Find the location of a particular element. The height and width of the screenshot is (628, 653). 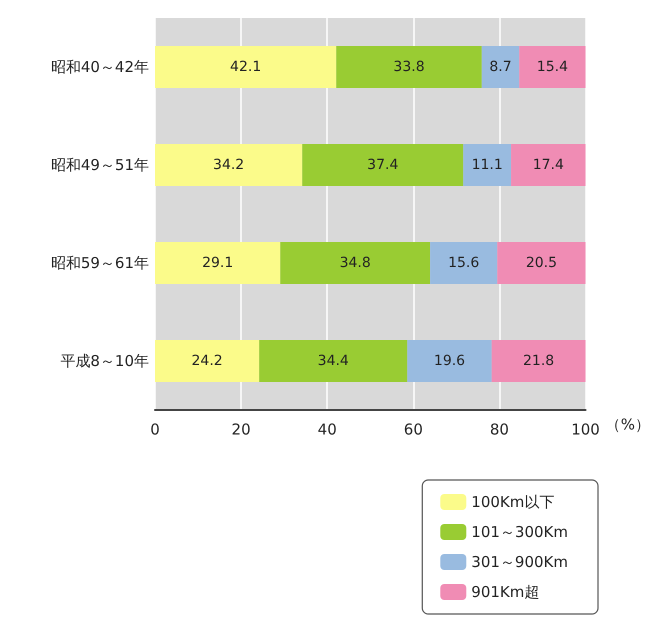

data-label: 15.4 is located at coordinates (552, 67).